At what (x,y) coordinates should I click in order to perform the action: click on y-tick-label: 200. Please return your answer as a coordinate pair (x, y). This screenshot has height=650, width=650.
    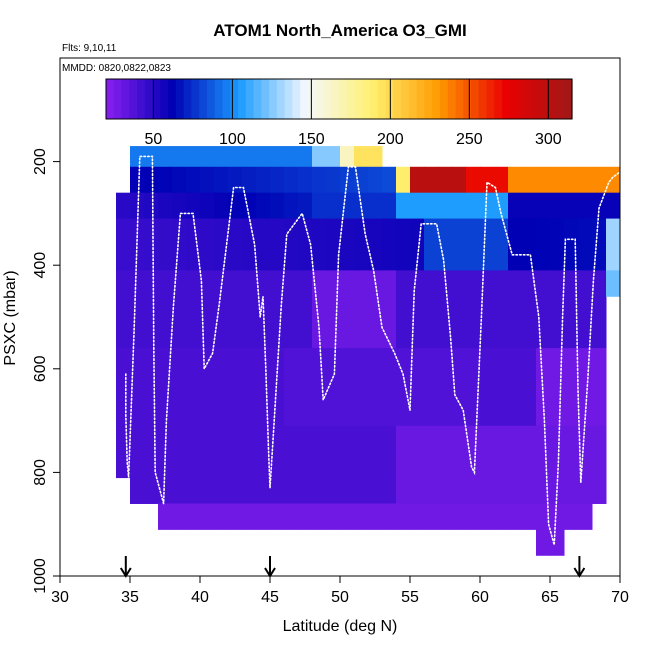
    Looking at the image, I should click on (40, 161).